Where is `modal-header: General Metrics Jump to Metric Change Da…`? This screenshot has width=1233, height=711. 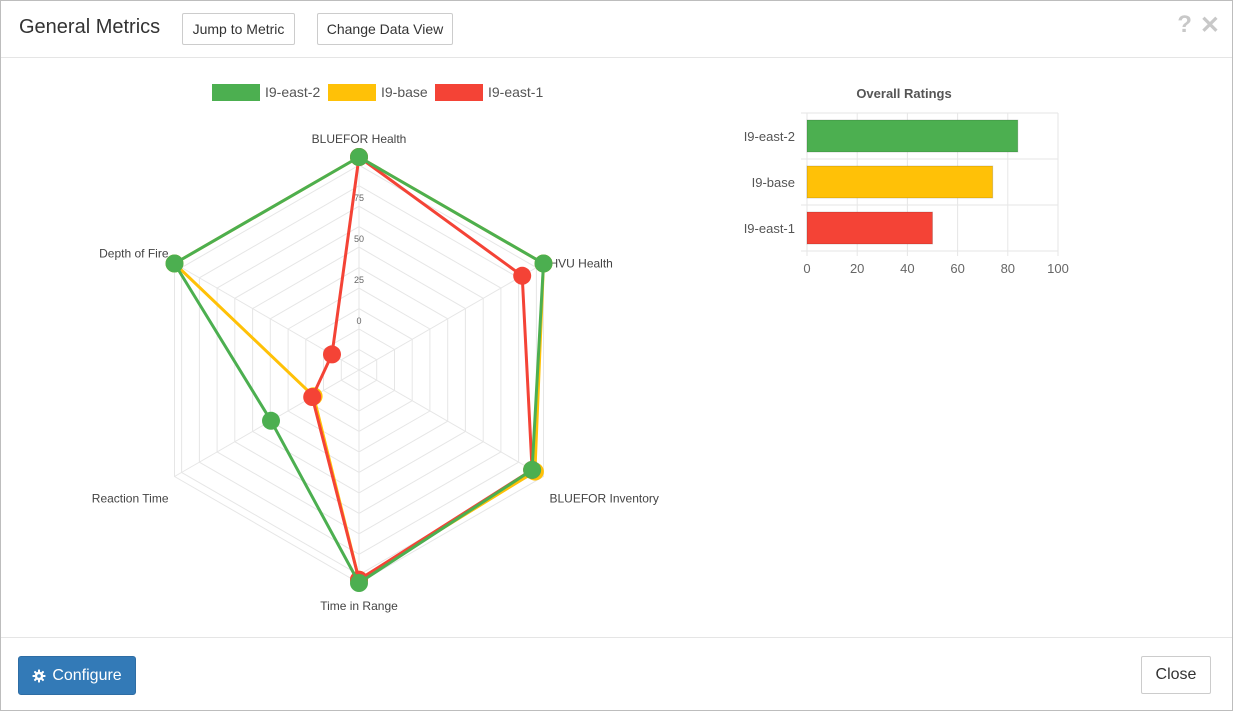
modal-header: General Metrics Jump to Metric Change Da… is located at coordinates (616, 29).